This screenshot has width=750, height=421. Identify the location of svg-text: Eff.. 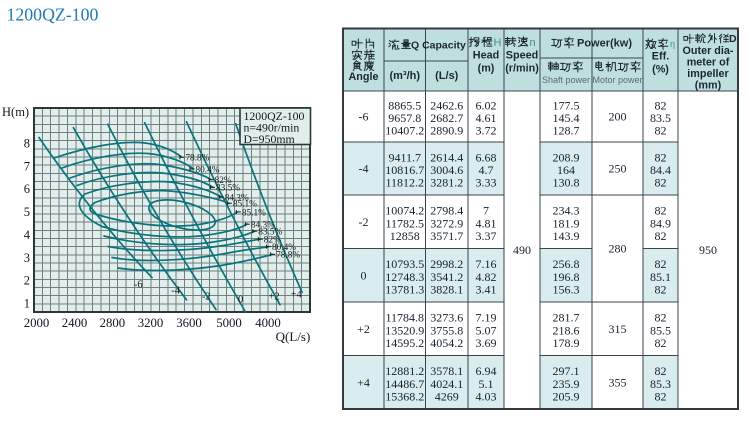
(660, 57).